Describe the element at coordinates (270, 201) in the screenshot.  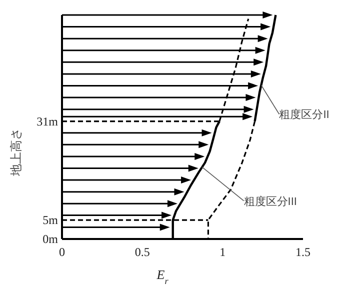
I see `annotation: 粗度区分III` at that location.